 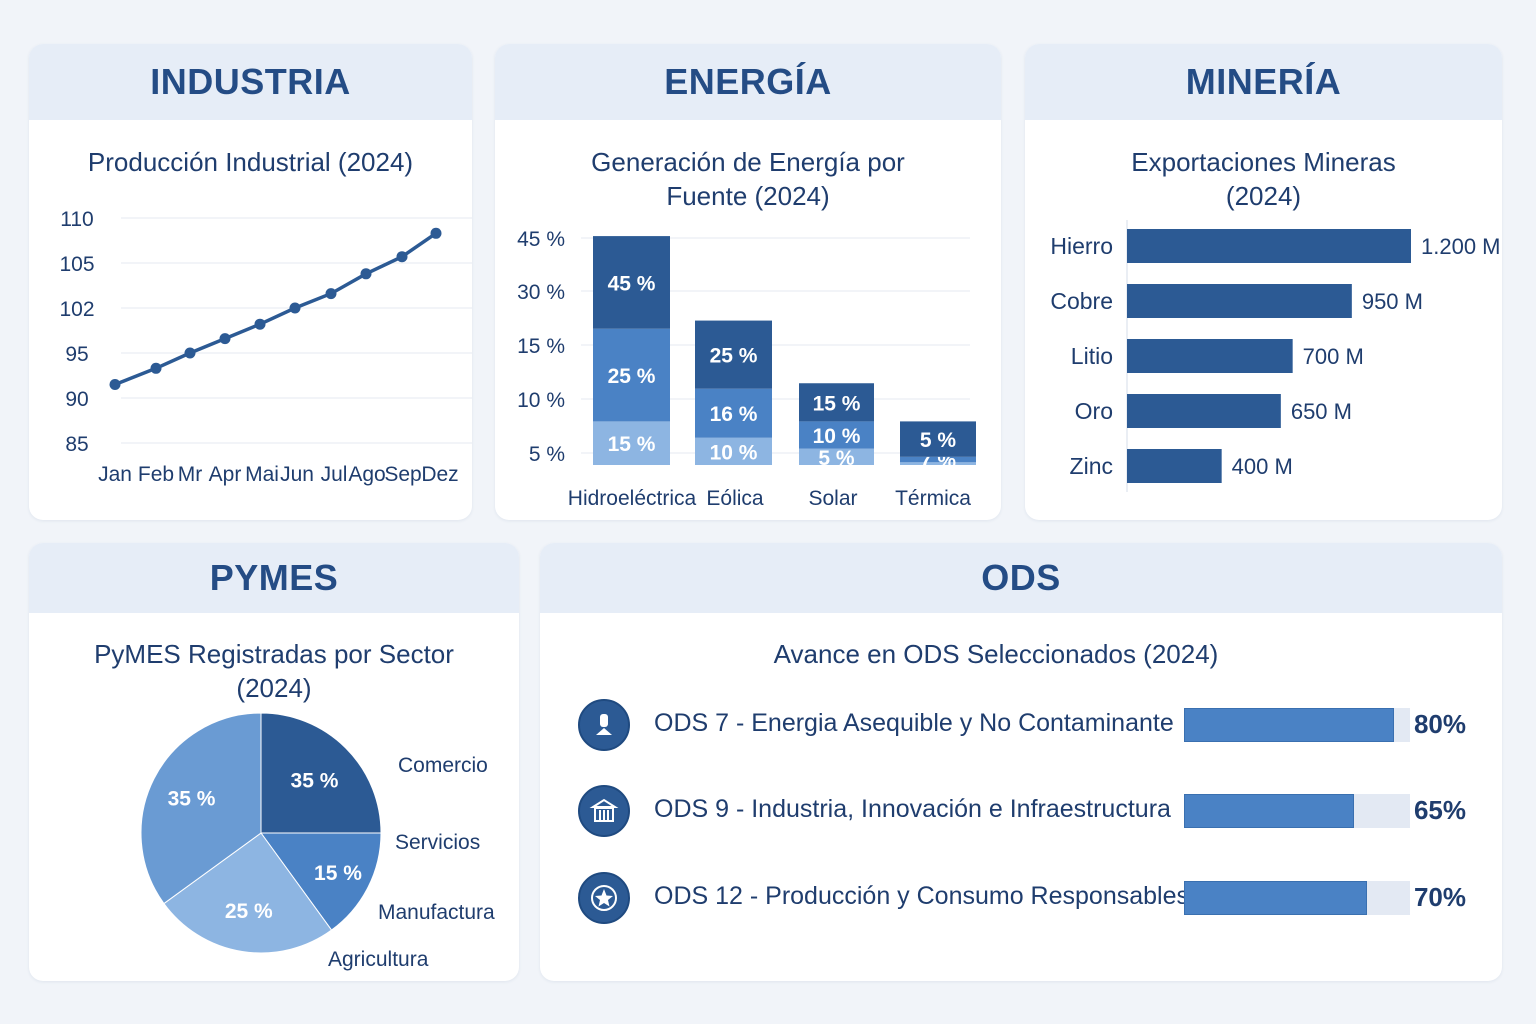 I want to click on sector-label: Servicios, so click(x=437, y=842).